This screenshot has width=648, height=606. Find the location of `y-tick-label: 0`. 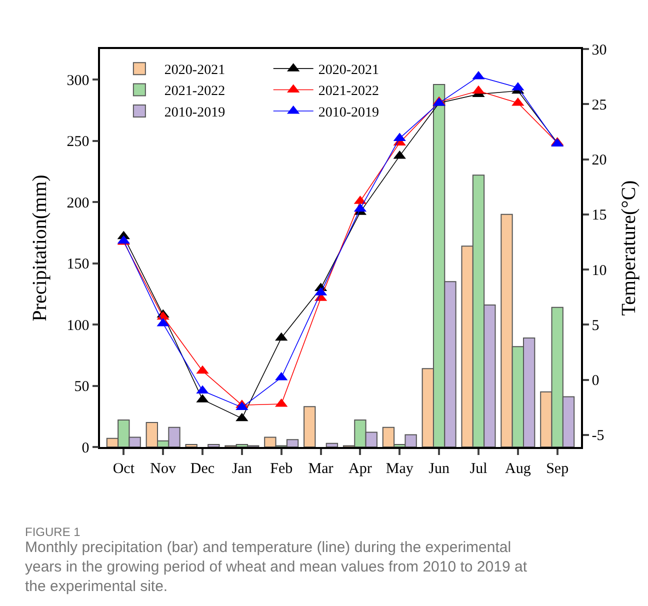

y-tick-label: 0 is located at coordinates (86, 448).